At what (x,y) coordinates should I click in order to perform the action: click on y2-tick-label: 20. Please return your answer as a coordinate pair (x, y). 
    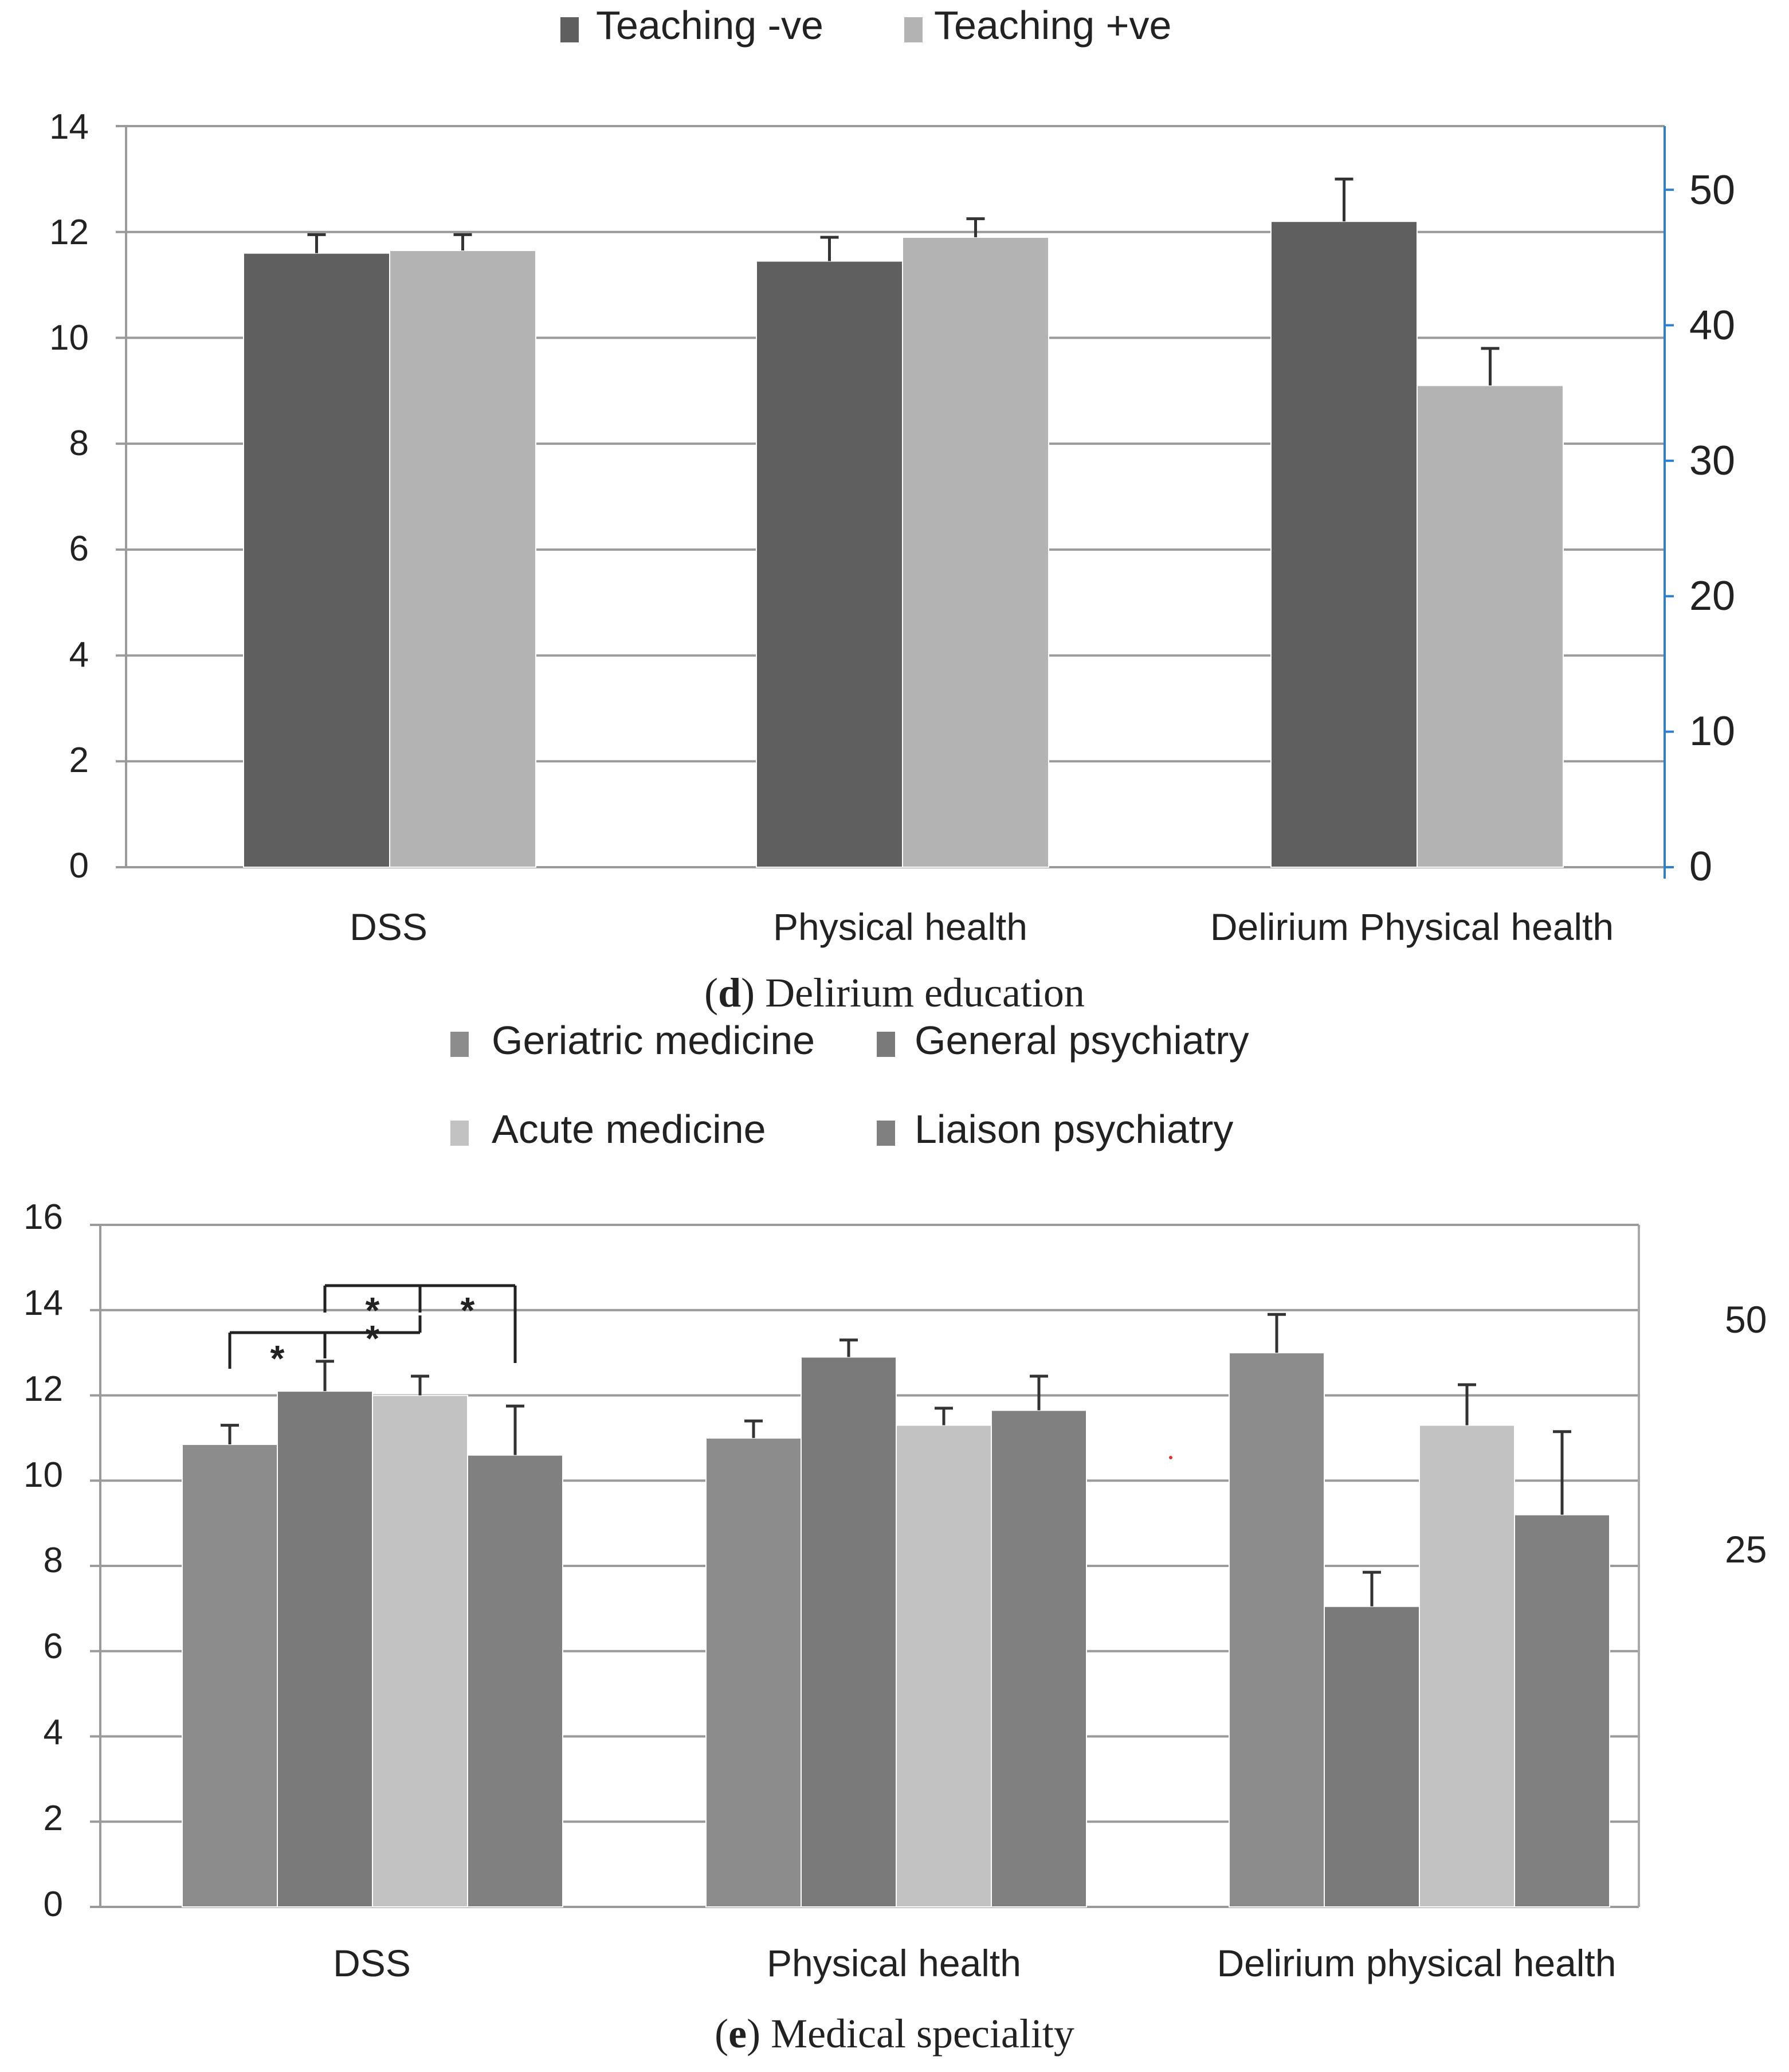
    Looking at the image, I should click on (1712, 596).